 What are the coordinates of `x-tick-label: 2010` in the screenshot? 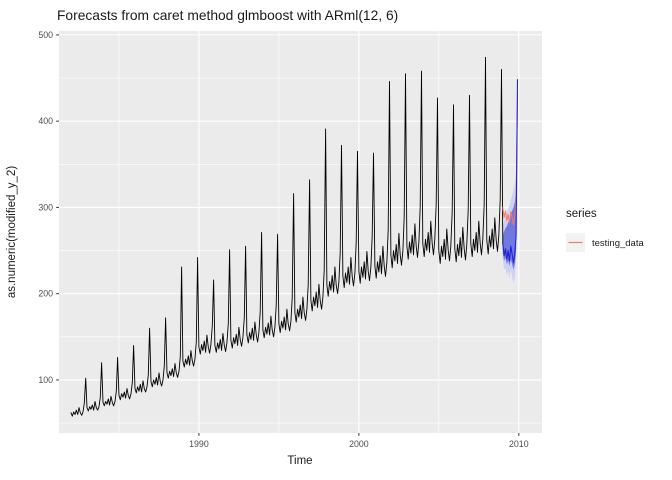 It's located at (519, 444).